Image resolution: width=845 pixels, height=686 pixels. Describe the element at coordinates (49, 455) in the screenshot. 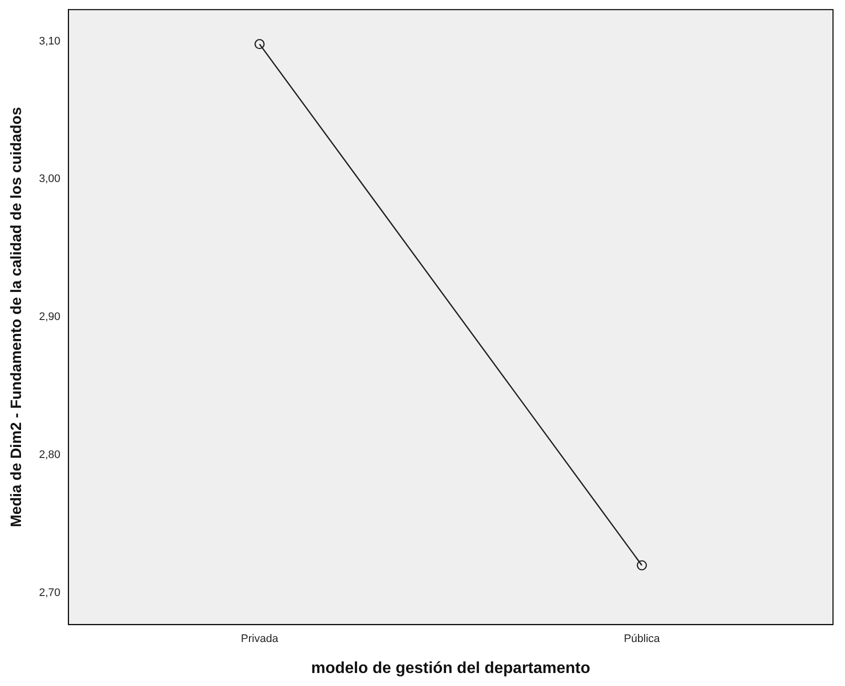

I see `y-tick-label: 2,80` at that location.